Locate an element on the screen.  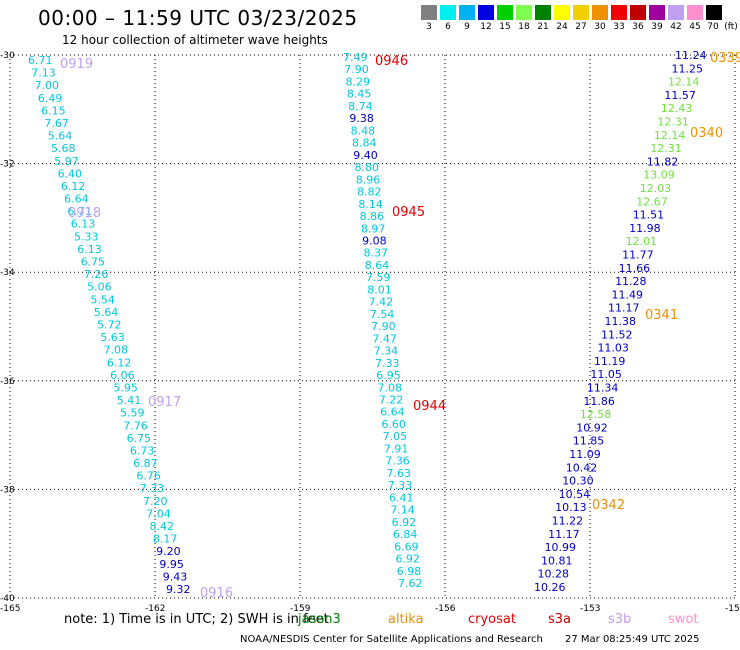
wave-height-value: 8.96 is located at coordinates (368, 179).